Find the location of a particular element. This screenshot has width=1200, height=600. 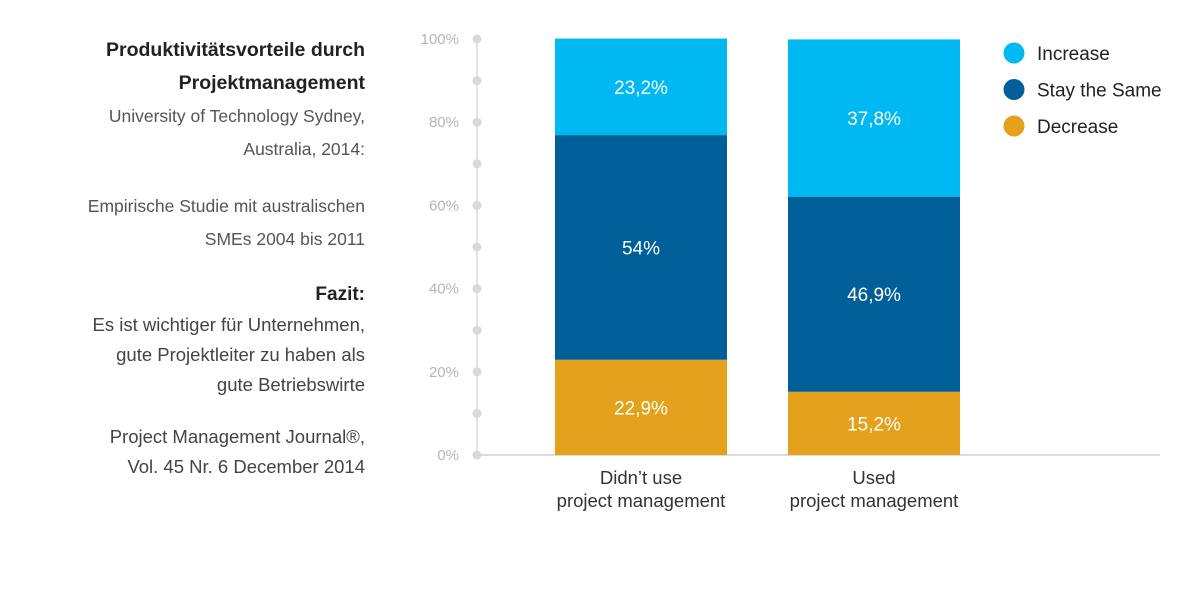

legend-label: Increase is located at coordinates (1073, 54).